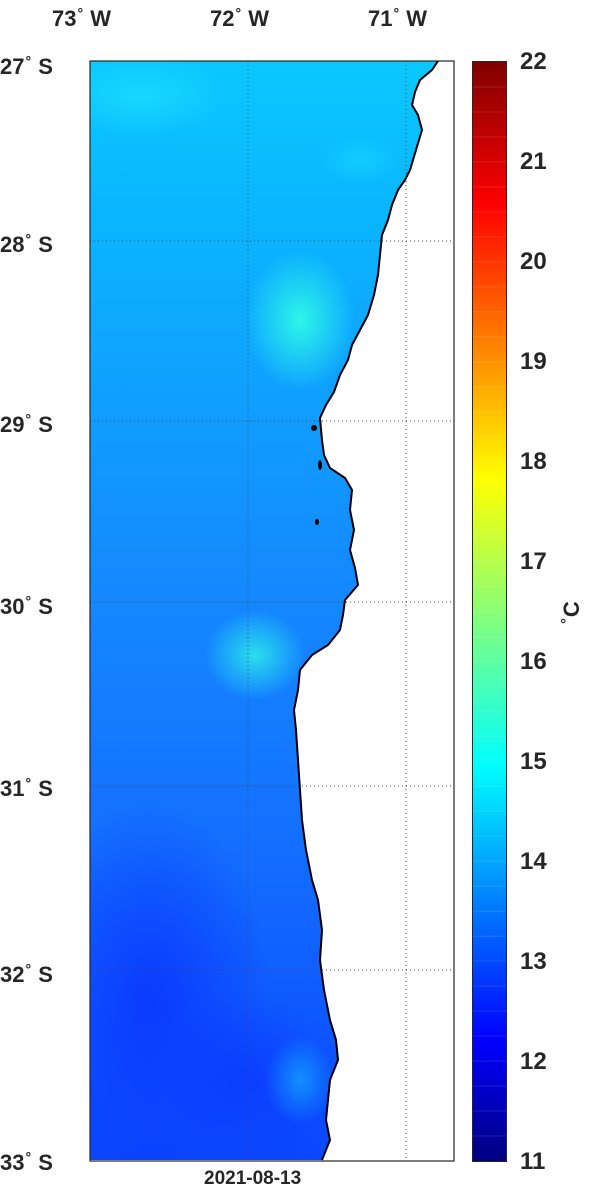 This screenshot has width=593, height=1189. I want to click on lat-label-29s: 29° S, so click(26, 424).